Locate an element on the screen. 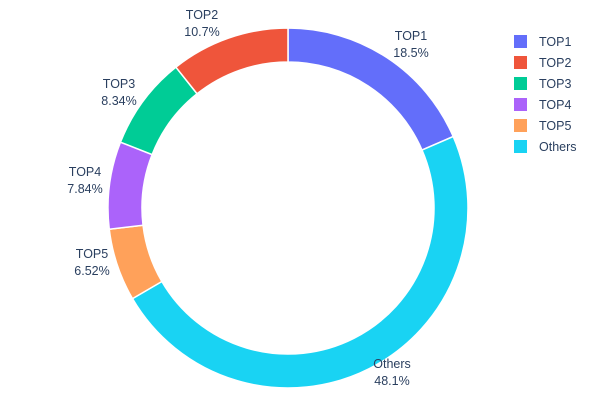 This screenshot has height=400, width=600. legend-swatch-others is located at coordinates (520, 146).